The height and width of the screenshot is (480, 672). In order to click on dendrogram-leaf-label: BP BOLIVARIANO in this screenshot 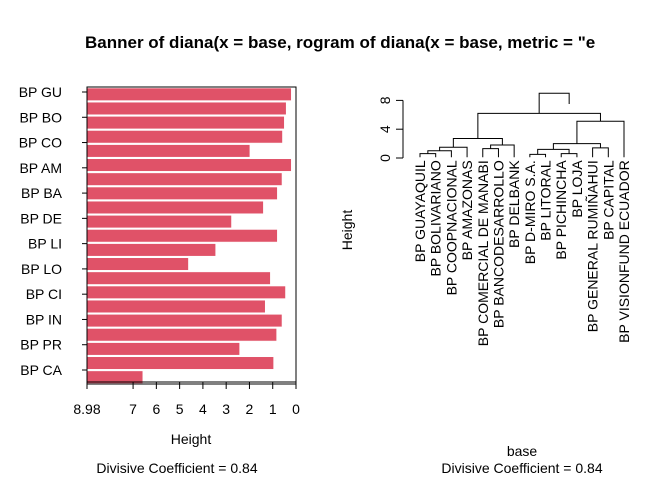, I will do `click(436, 218)`.